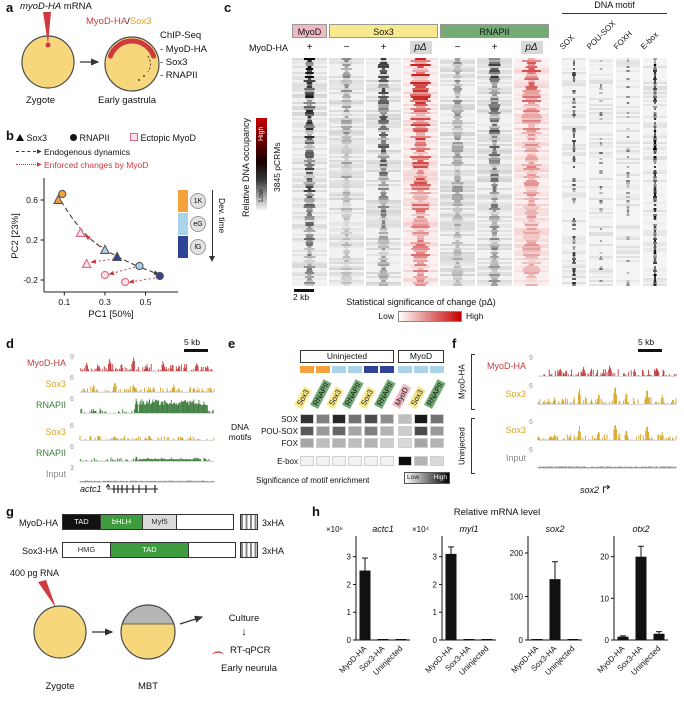 The width and height of the screenshot is (684, 708). Describe the element at coordinates (249, 668) in the screenshot. I see `neurula-label: Early neurula` at that location.